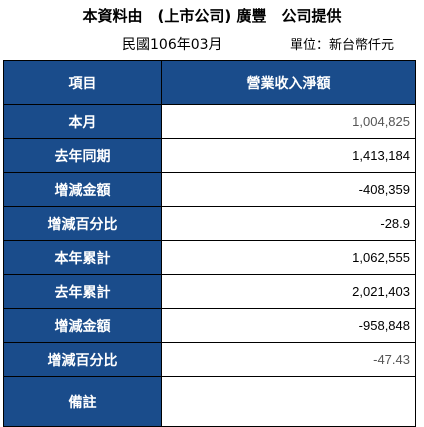 The width and height of the screenshot is (424, 427). I want to click on table-row: 增減金額 -408,359, so click(209, 189).